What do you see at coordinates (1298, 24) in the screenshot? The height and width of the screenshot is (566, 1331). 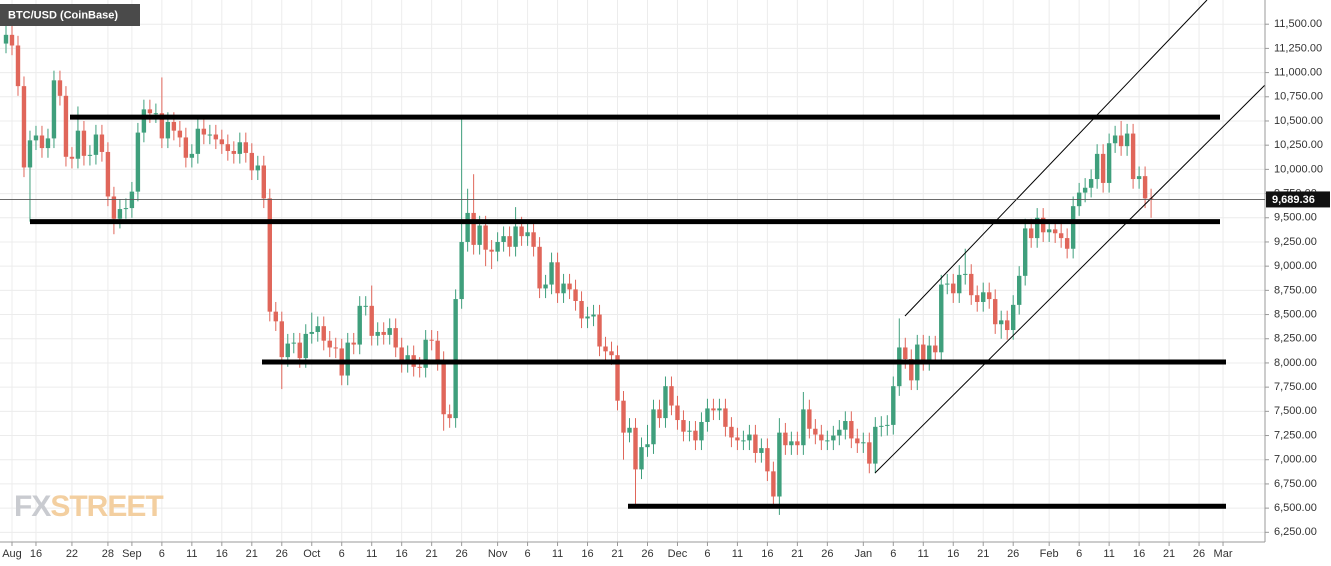 I see `y-tick-label: 11,500.00` at bounding box center [1298, 24].